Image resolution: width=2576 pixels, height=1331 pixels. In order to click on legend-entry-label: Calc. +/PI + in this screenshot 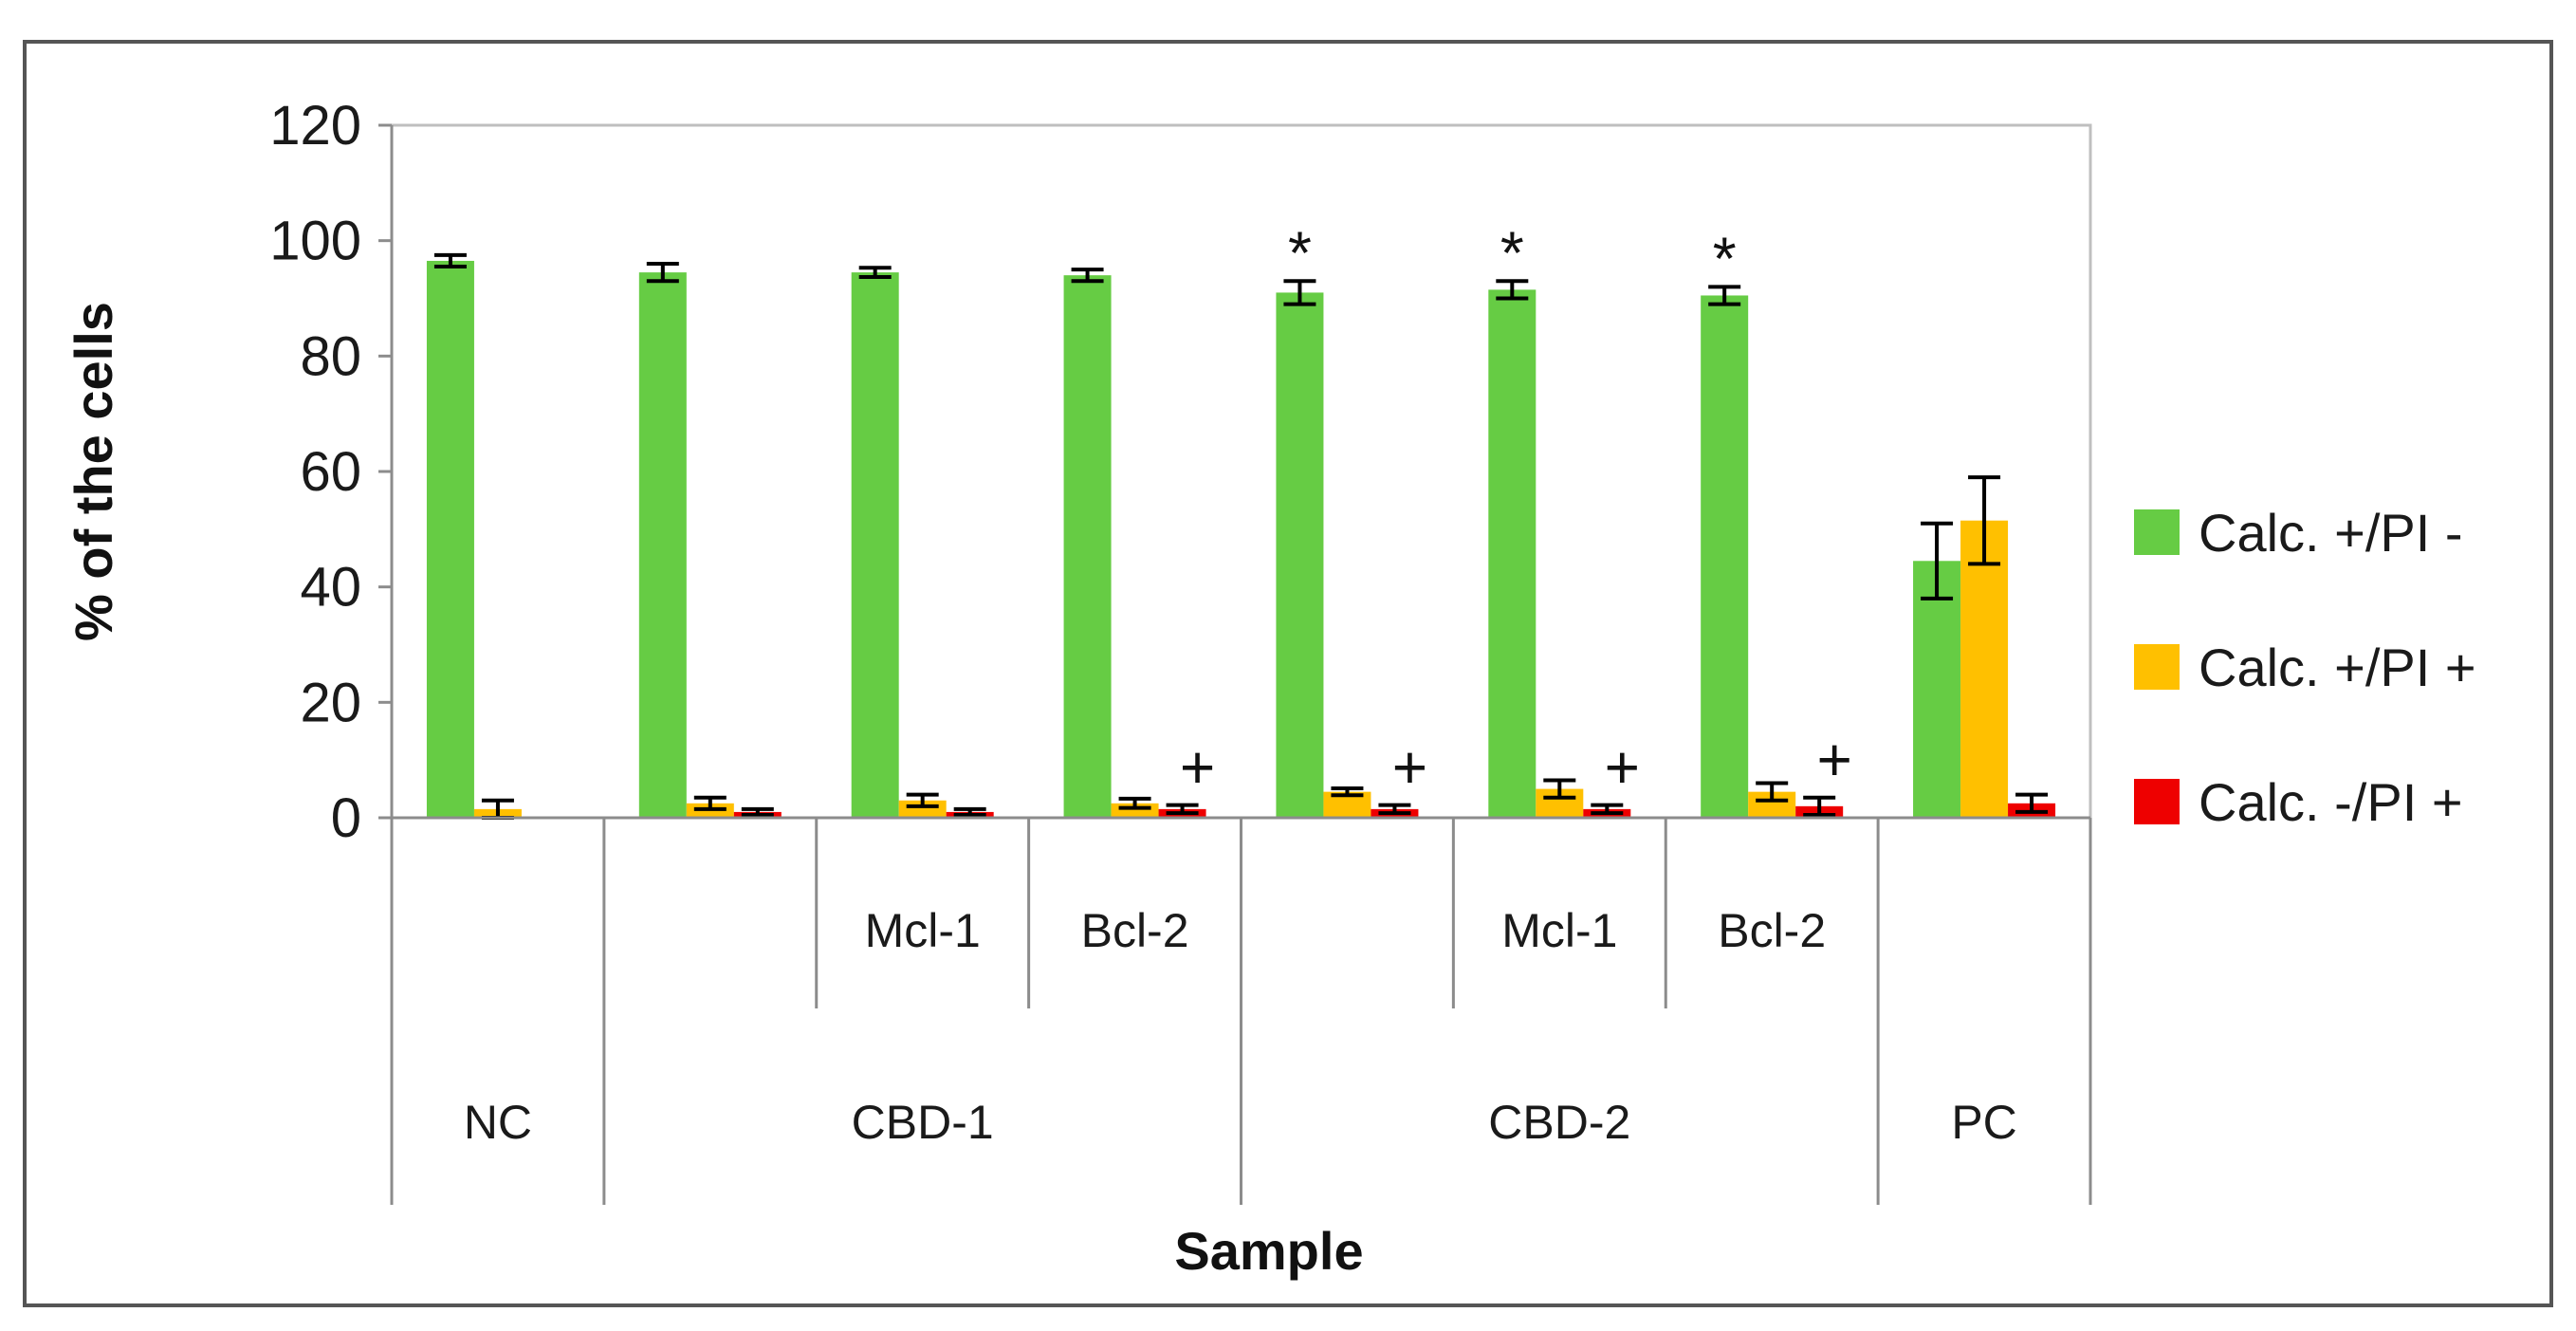, I will do `click(2337, 667)`.